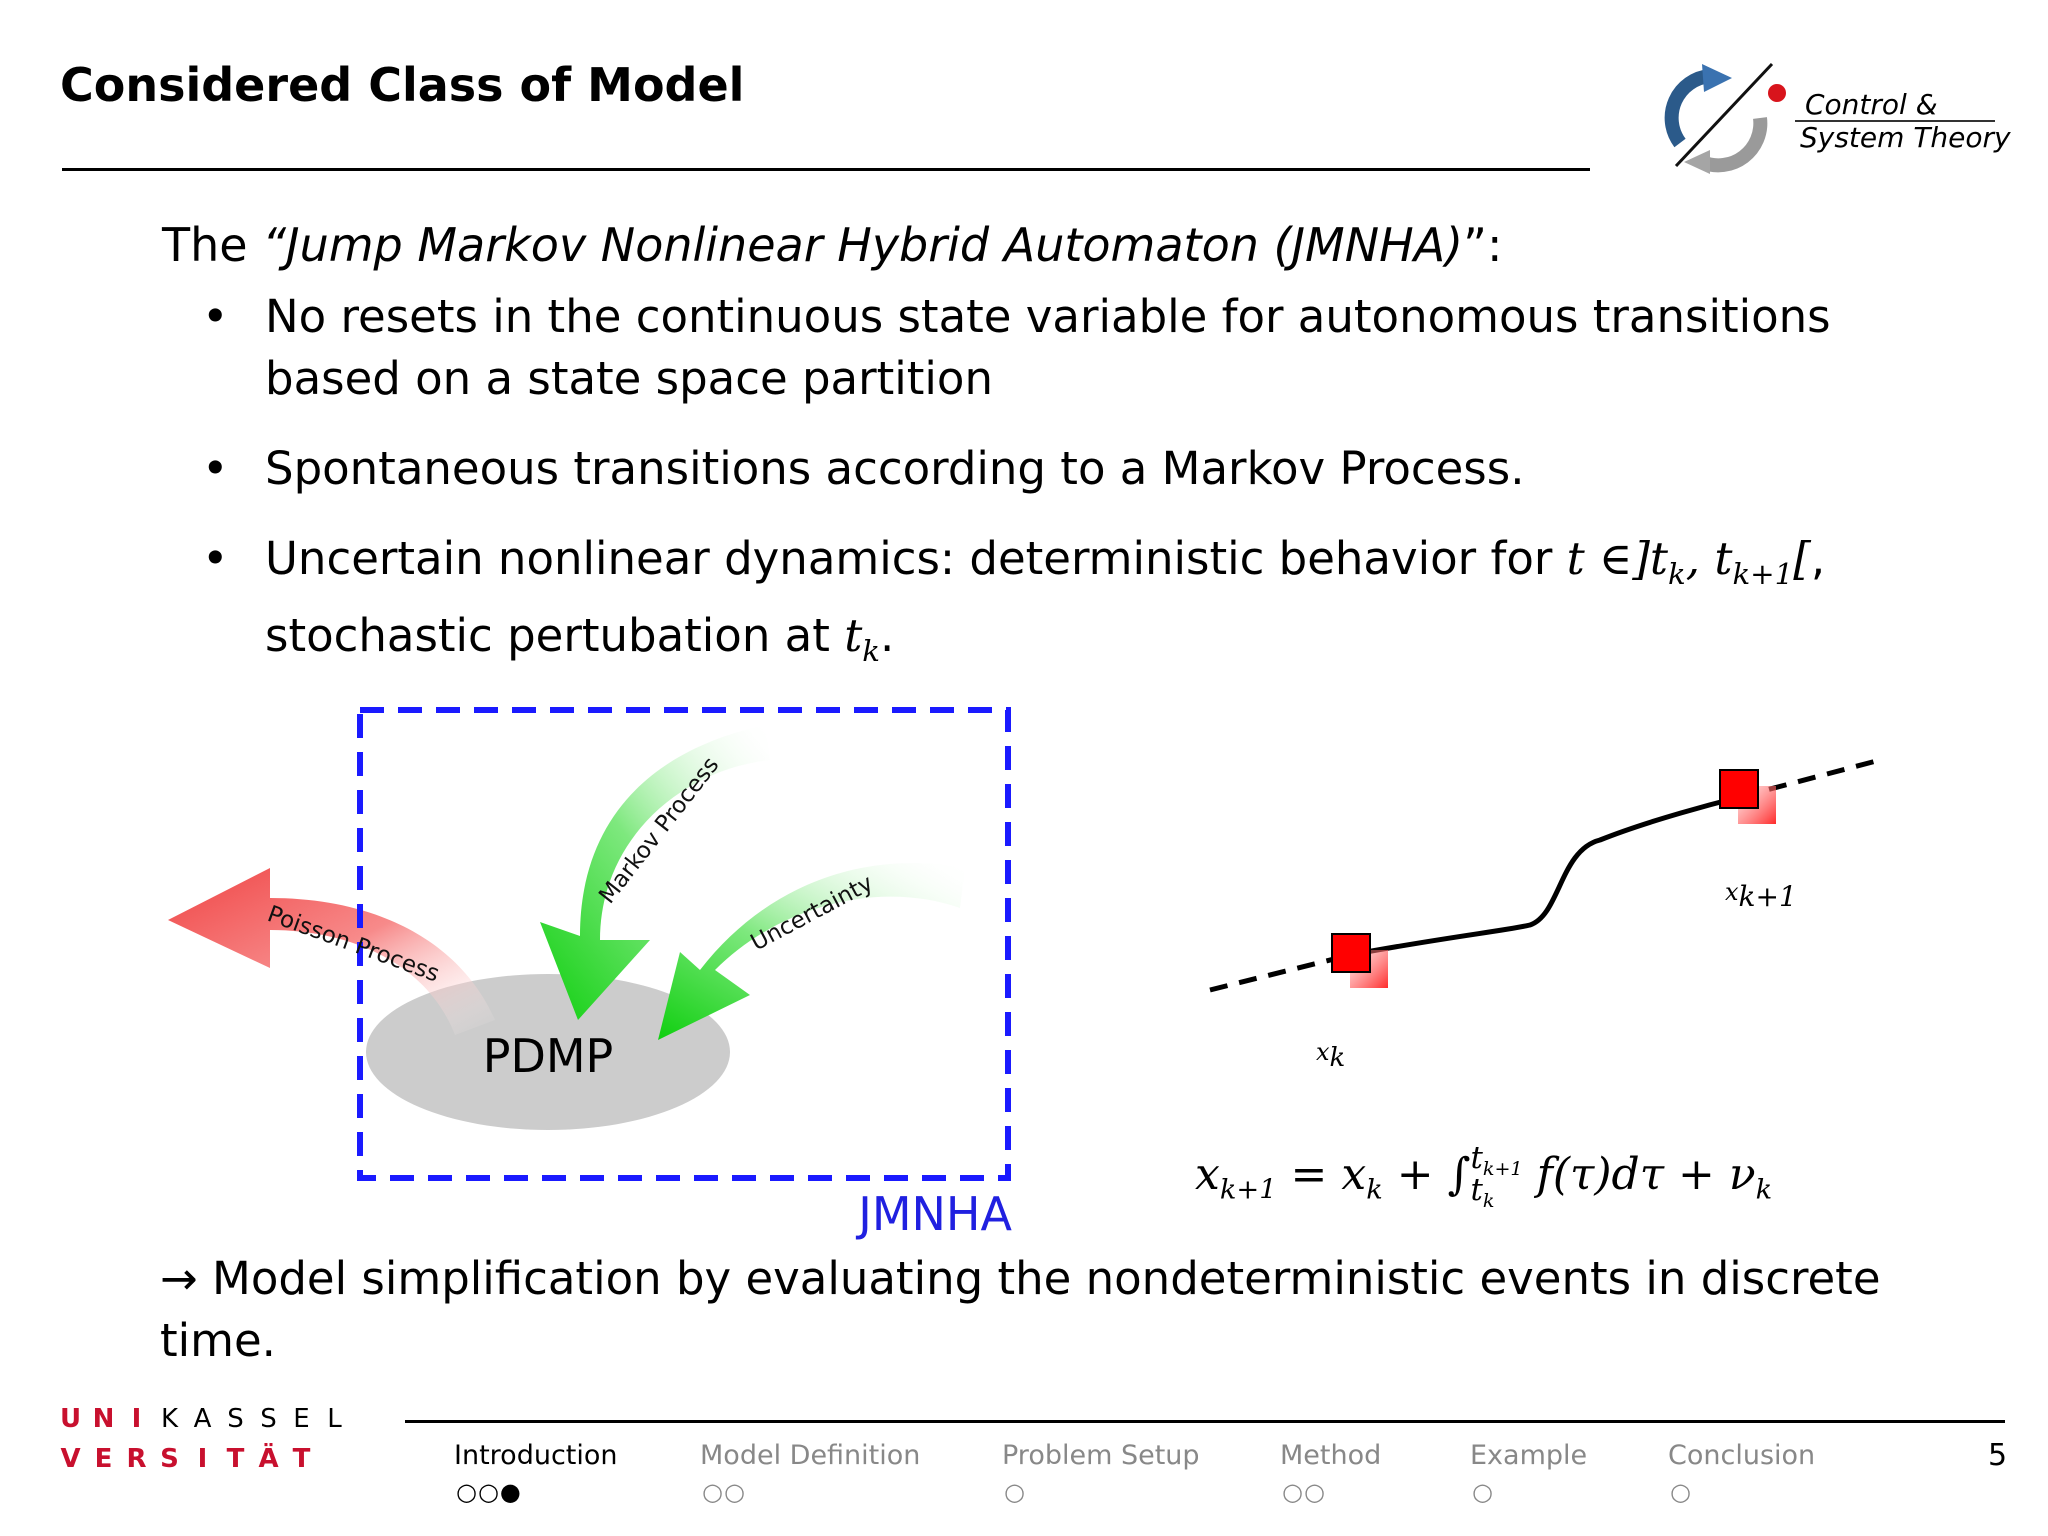 The width and height of the screenshot is (2048, 1536). What do you see at coordinates (1540, 985) in the screenshot?
I see `trajectory-diagram: xk+1 xk` at bounding box center [1540, 985].